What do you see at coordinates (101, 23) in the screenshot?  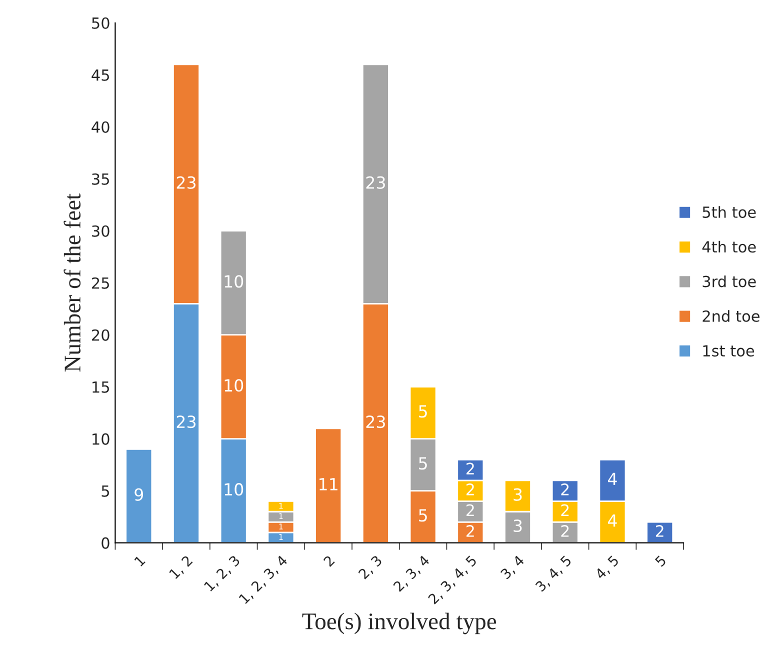 I see `y-tick-label: 50` at bounding box center [101, 23].